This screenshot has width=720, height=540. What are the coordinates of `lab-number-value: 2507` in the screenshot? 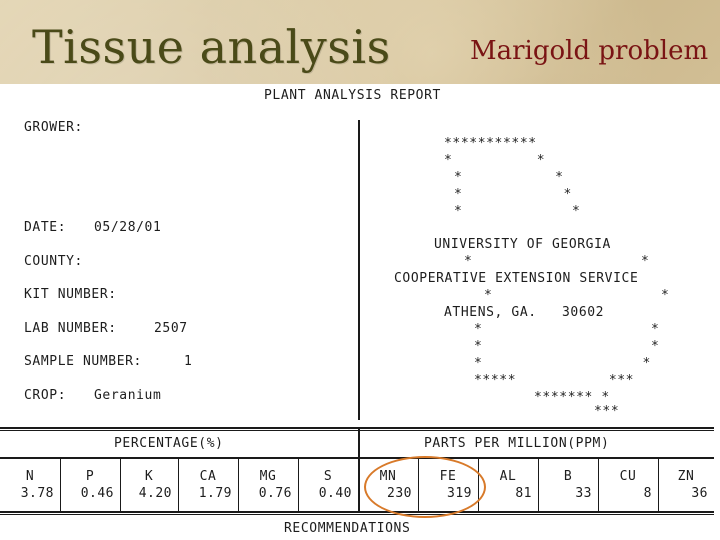 It's located at (171, 328).